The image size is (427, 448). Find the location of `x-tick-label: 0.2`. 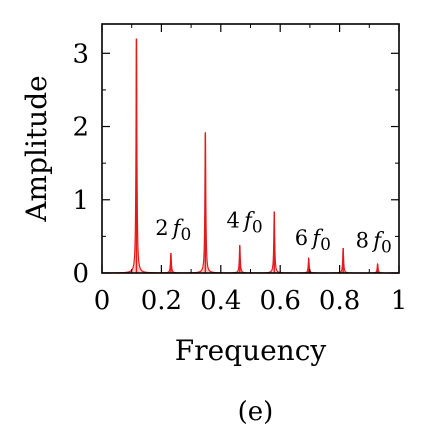

x-tick-label: 0.2 is located at coordinates (161, 301).